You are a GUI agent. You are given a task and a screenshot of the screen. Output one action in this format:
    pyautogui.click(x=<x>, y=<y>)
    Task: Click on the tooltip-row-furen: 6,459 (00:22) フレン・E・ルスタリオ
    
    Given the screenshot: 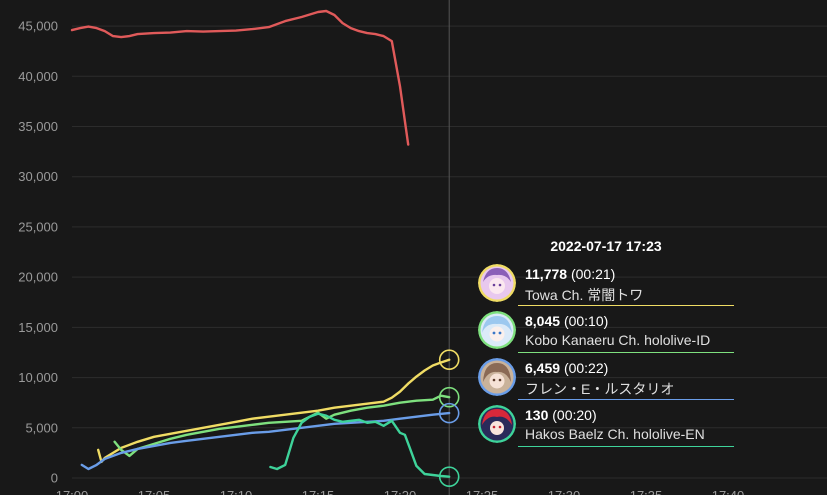 What is the action you would take?
    pyautogui.click(x=606, y=379)
    